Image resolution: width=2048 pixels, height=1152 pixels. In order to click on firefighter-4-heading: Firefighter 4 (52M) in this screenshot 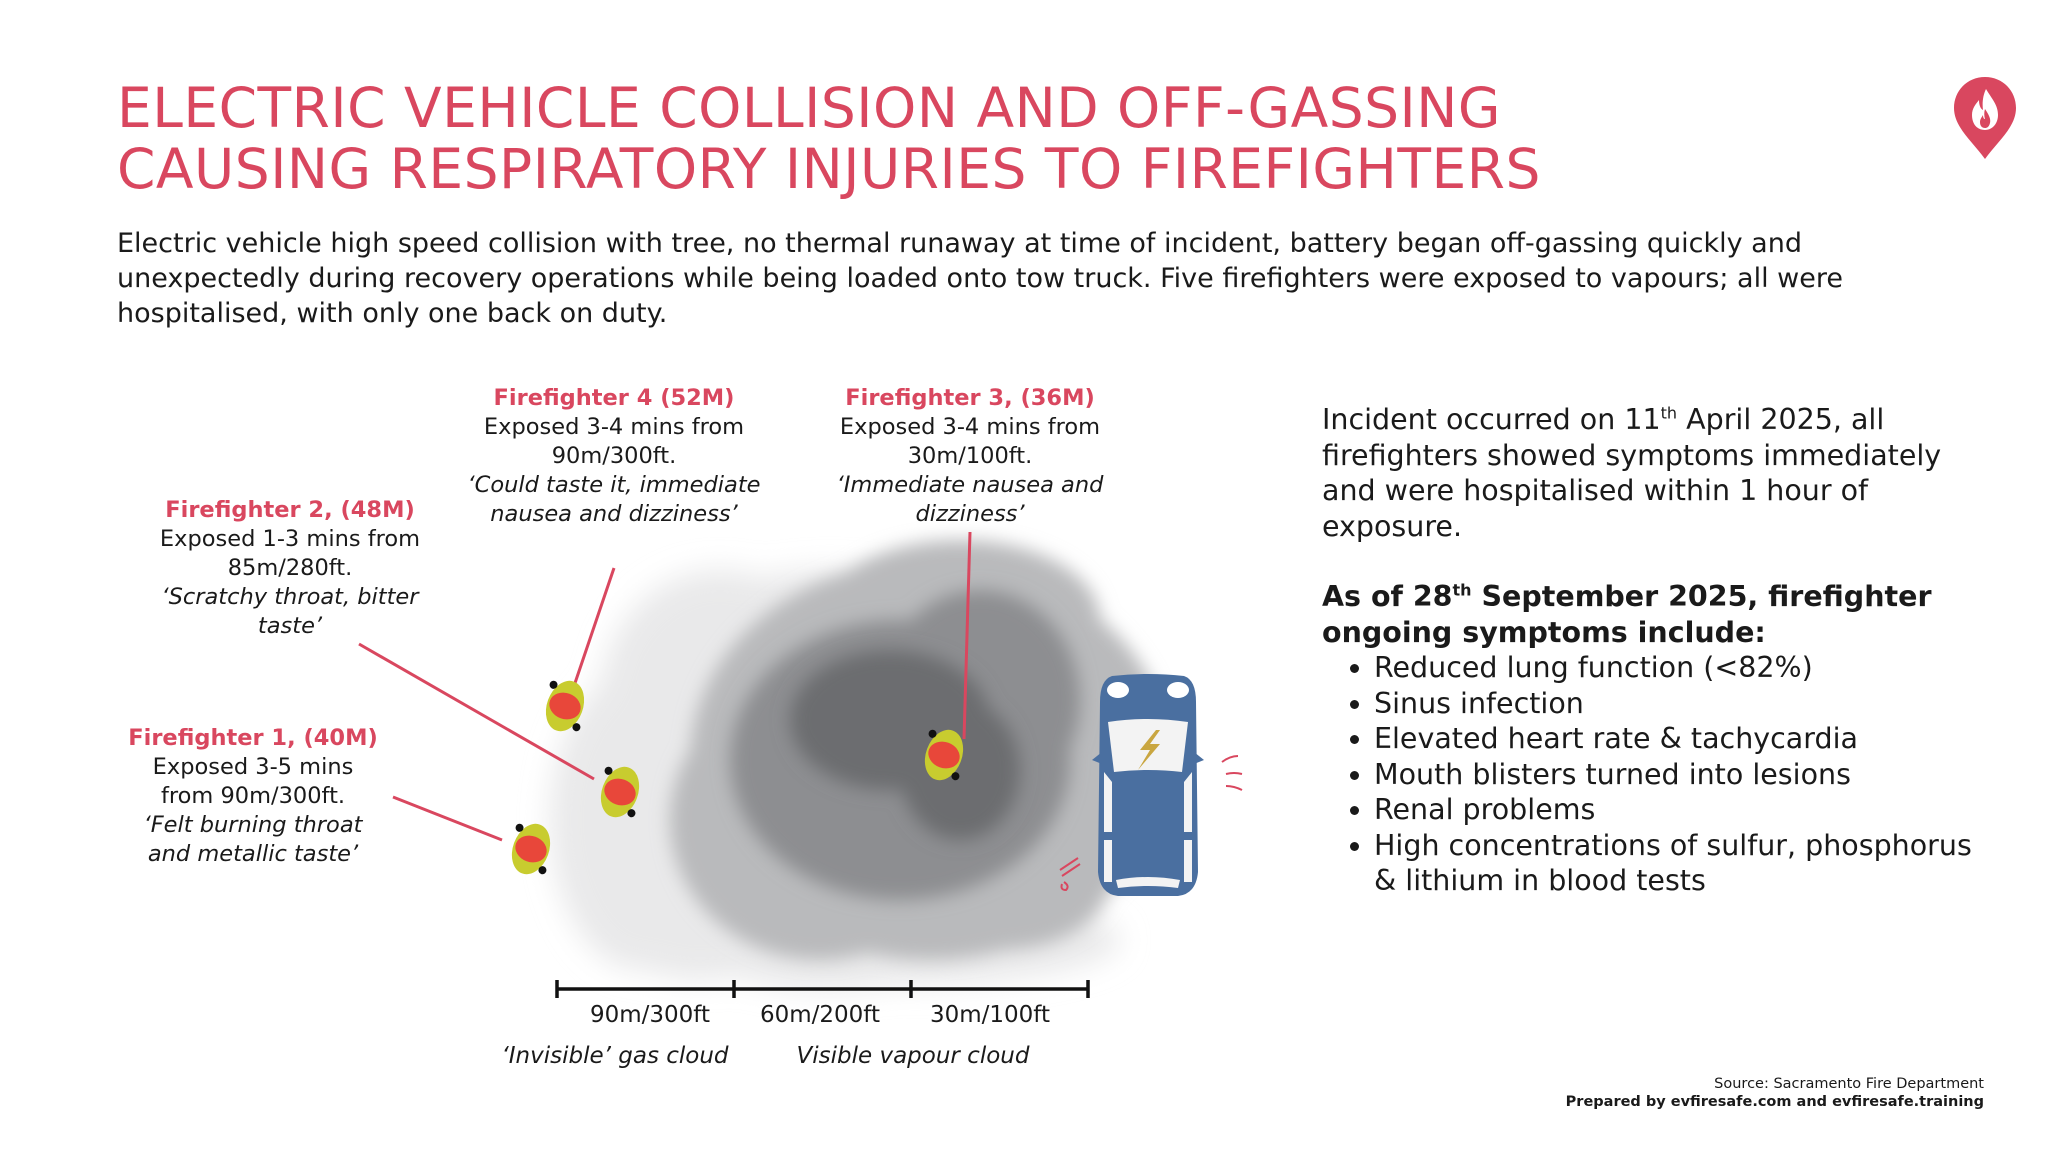, I will do `click(614, 398)`.